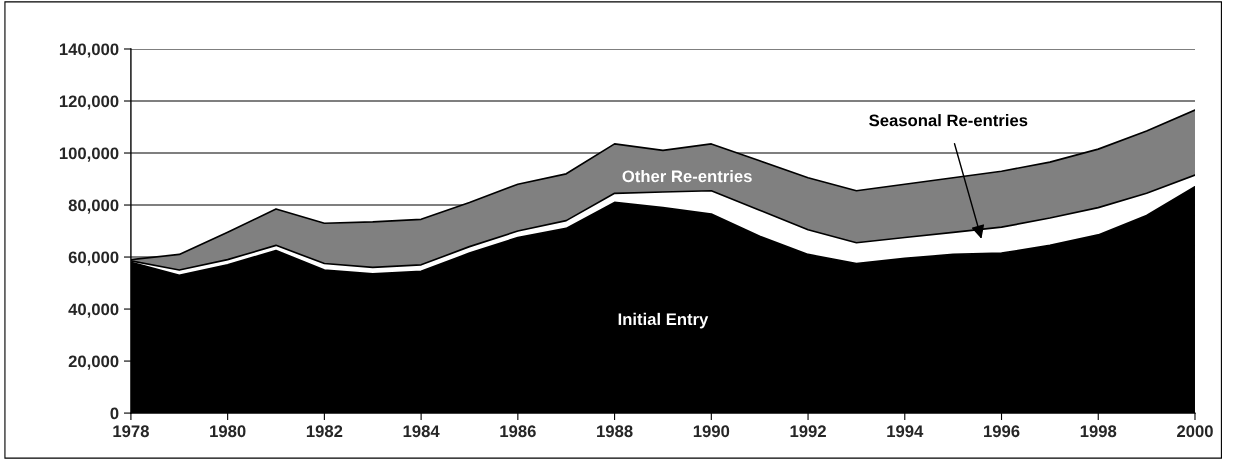 This screenshot has width=1235, height=460. I want to click on y-tick-label: 100,000, so click(89, 154).